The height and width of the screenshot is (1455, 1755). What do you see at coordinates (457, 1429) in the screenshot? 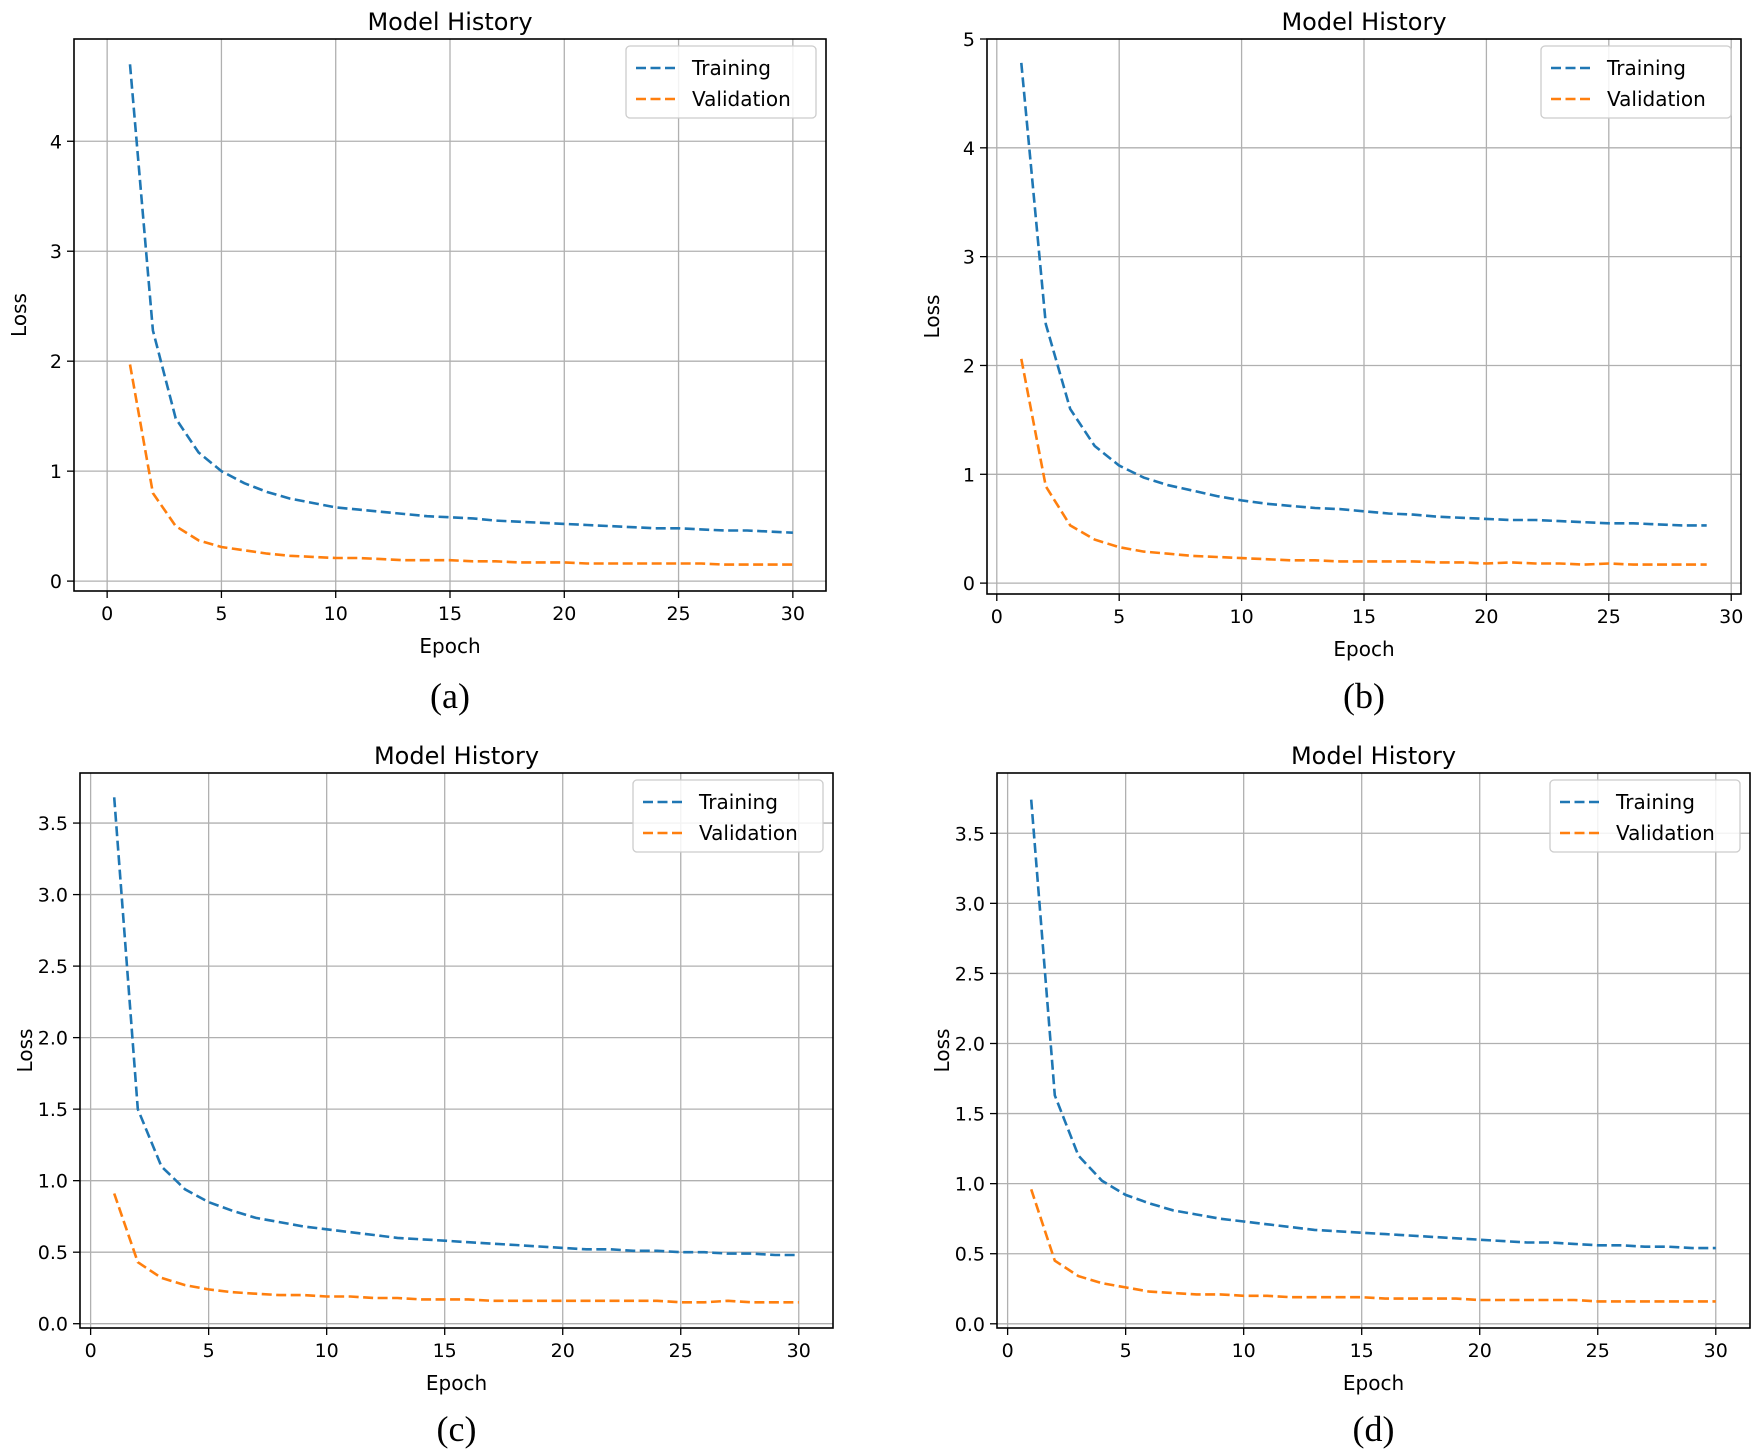
I see `panel-label: (c)` at bounding box center [457, 1429].